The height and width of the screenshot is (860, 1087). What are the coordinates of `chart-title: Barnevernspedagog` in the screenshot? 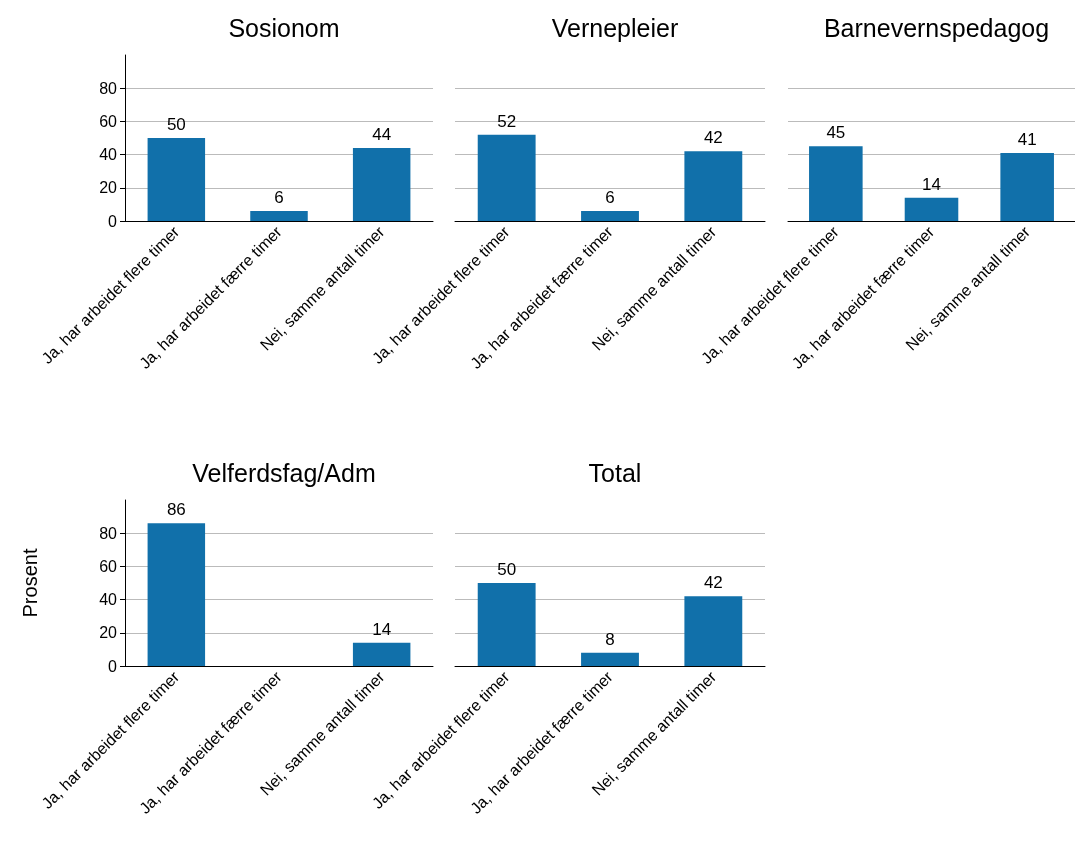 It's located at (936, 27).